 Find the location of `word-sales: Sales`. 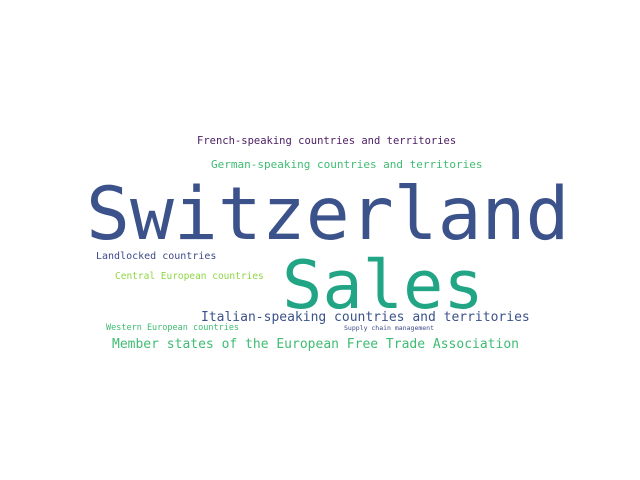

word-sales: Sales is located at coordinates (383, 285).